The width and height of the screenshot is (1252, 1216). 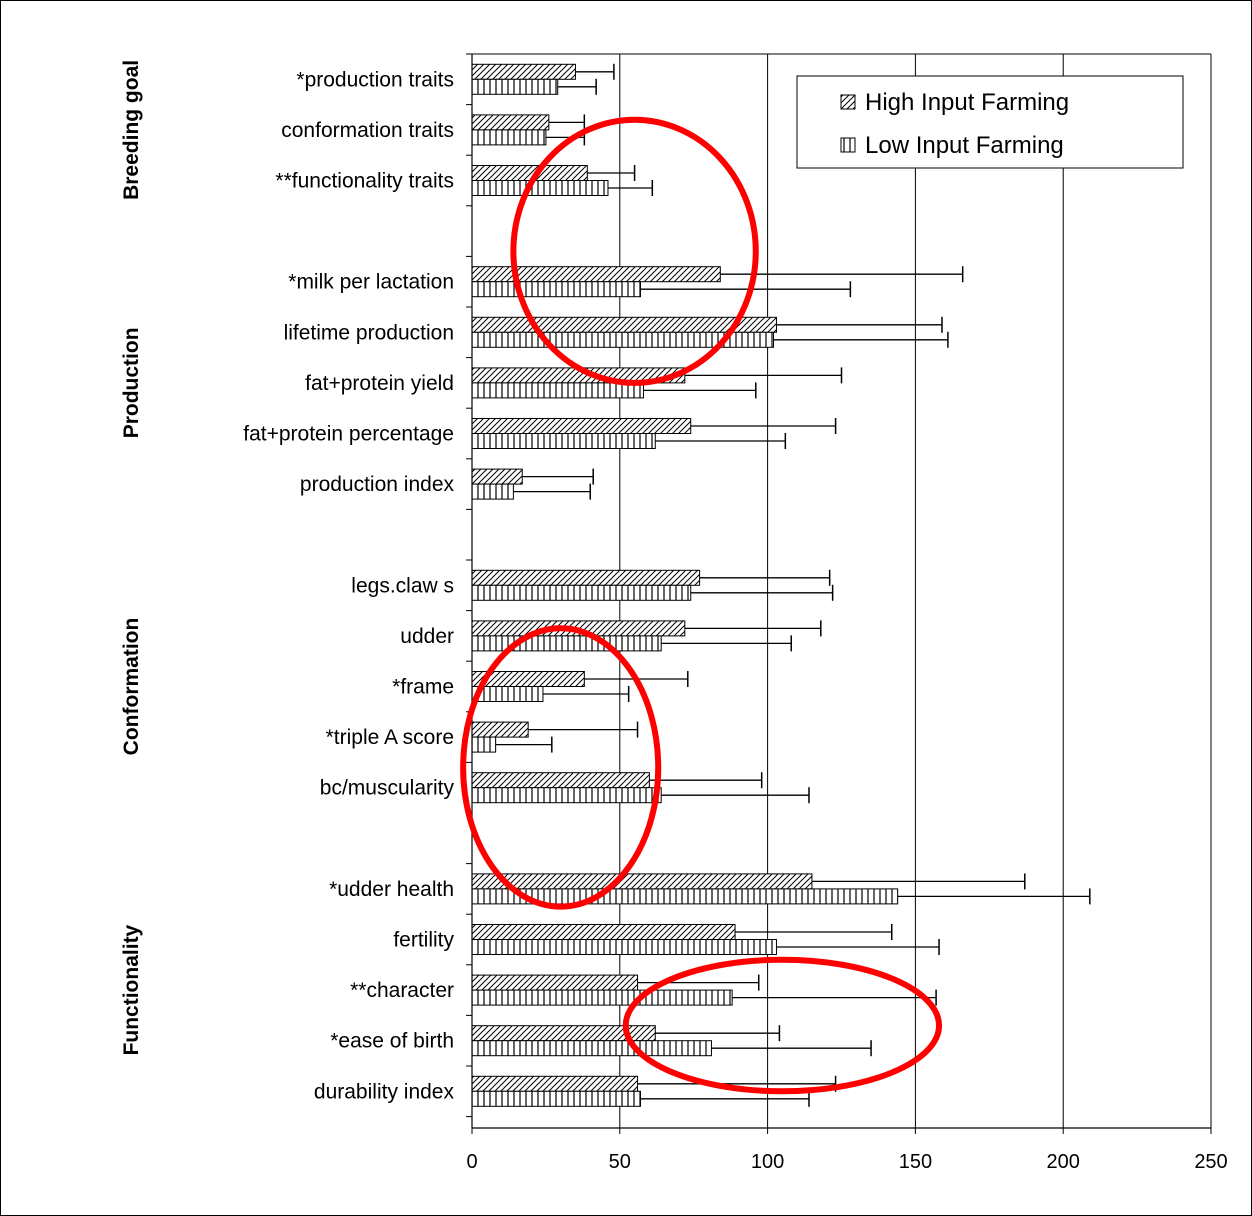 I want to click on group-label-breeding-goal: Breeding goal, so click(x=131, y=130).